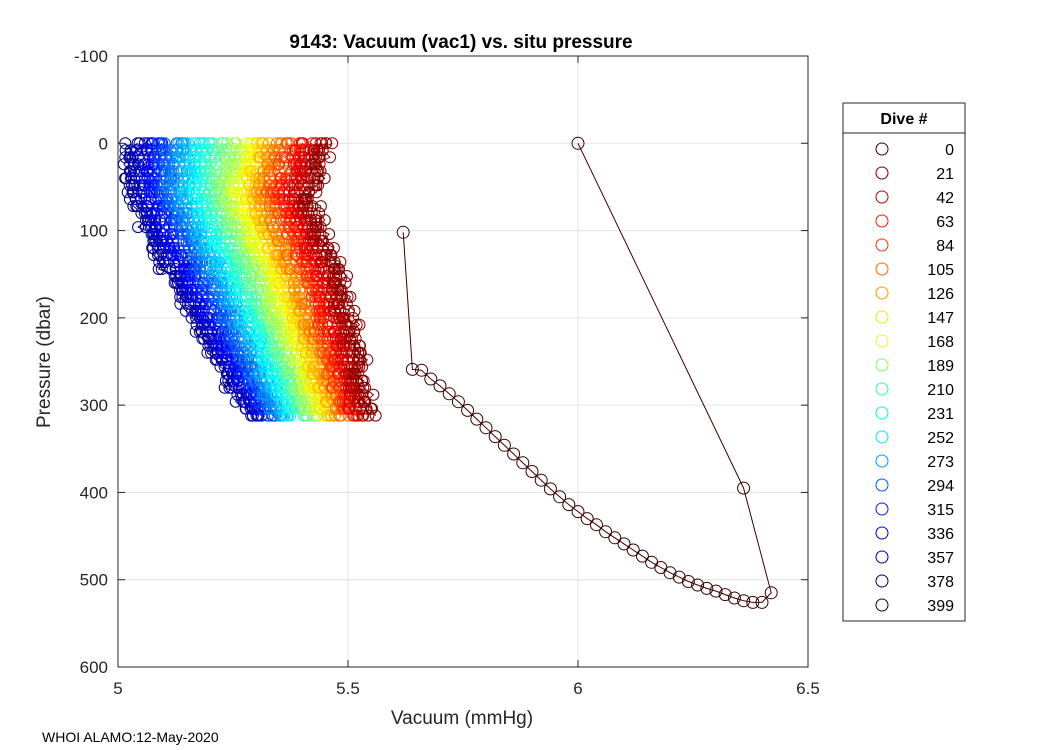  What do you see at coordinates (117, 688) in the screenshot?
I see `x-tick-label: 5` at bounding box center [117, 688].